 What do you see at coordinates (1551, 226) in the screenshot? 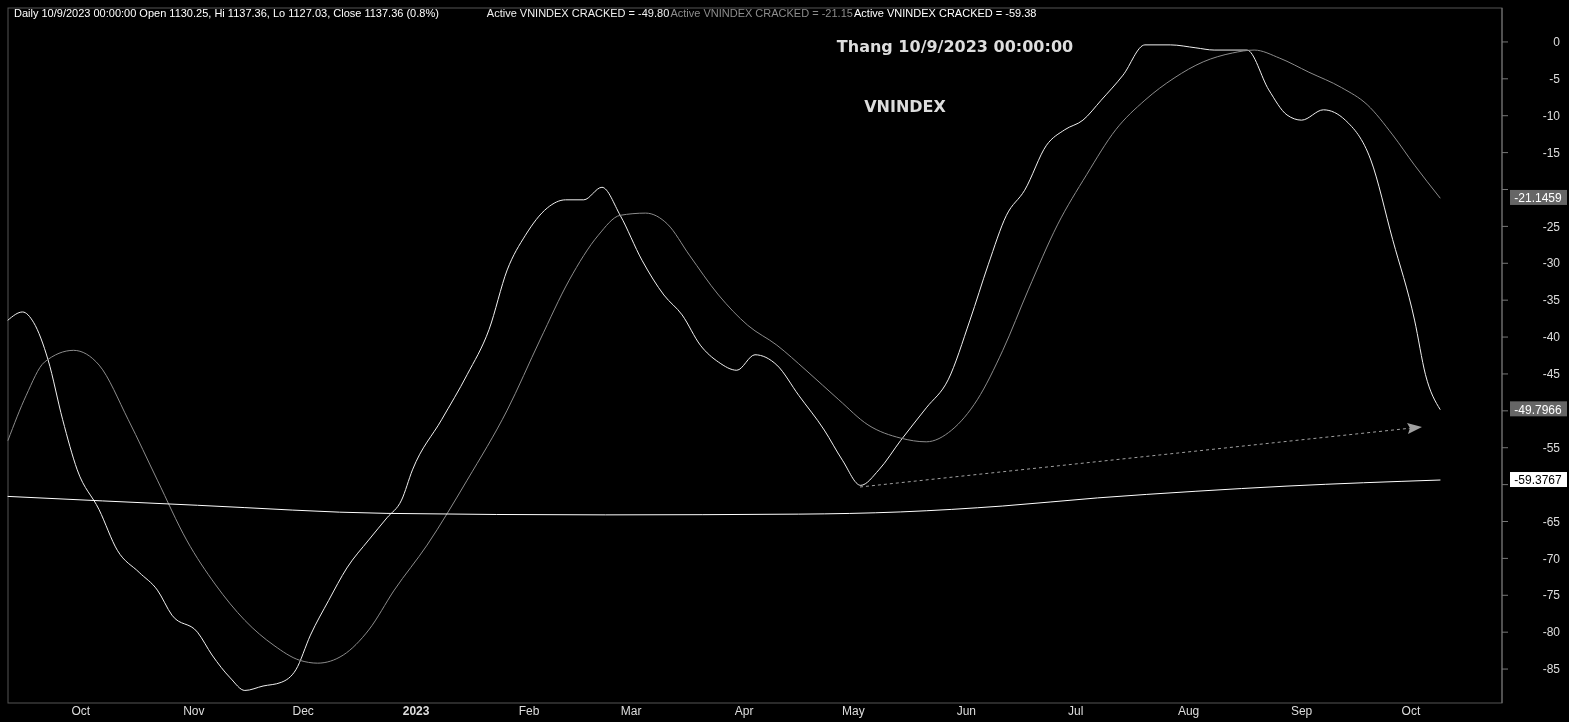
I see `y-tick-label: -25` at bounding box center [1551, 226].